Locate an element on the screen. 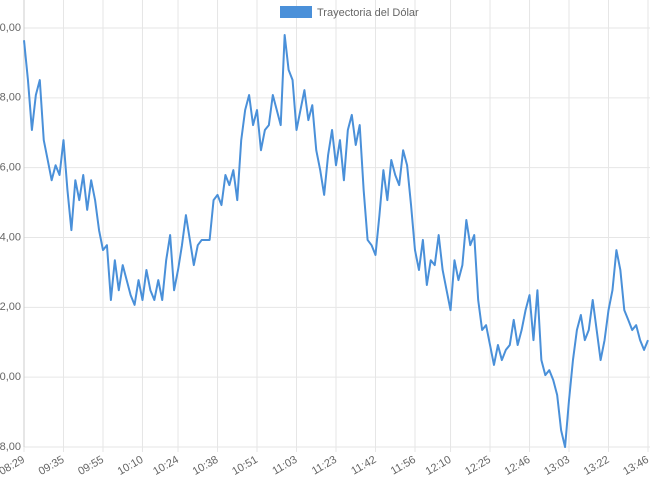 The height and width of the screenshot is (487, 650). x-tick-label: 09:35 is located at coordinates (52, 466).